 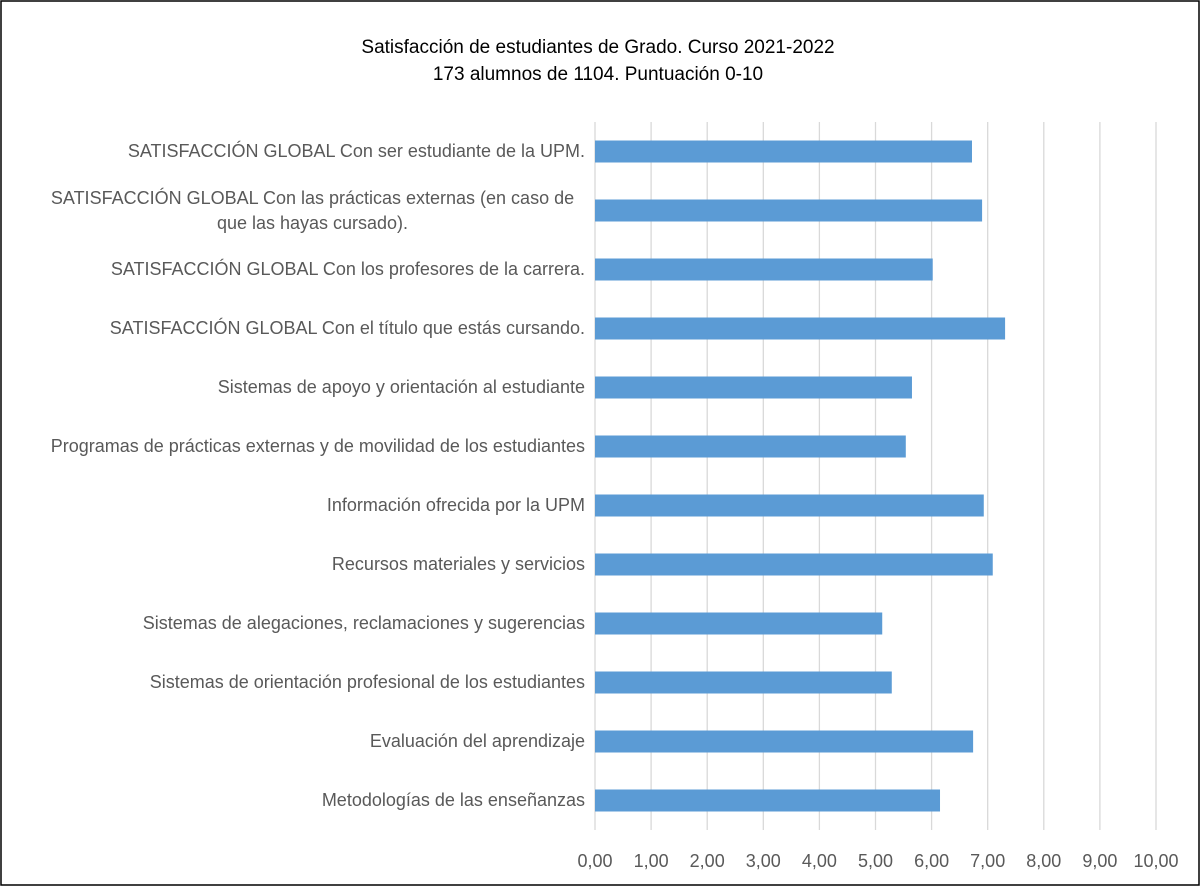 I want to click on x-tick-label: 5,00, so click(x=875, y=861).